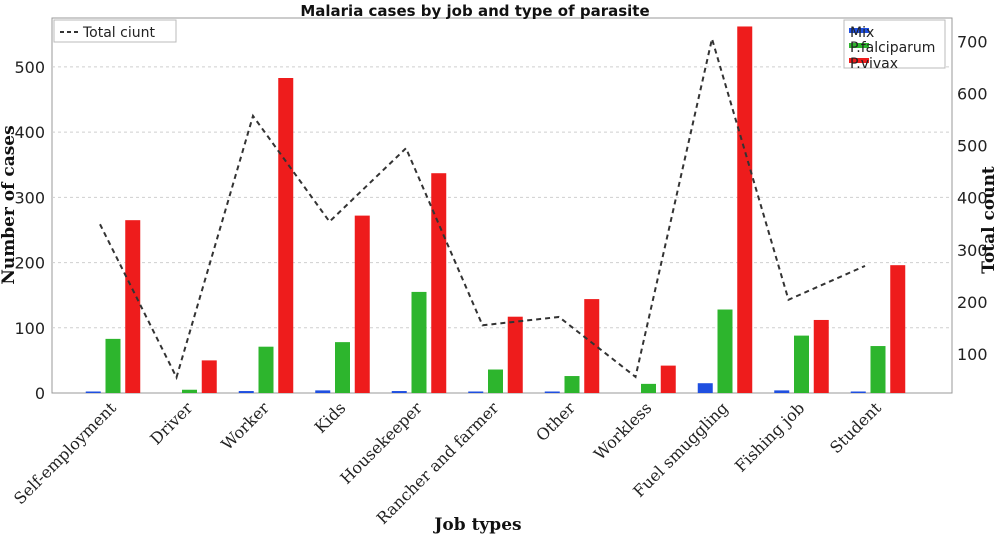 The height and width of the screenshot is (543, 1000). I want to click on legend-line-box, so click(115, 31).